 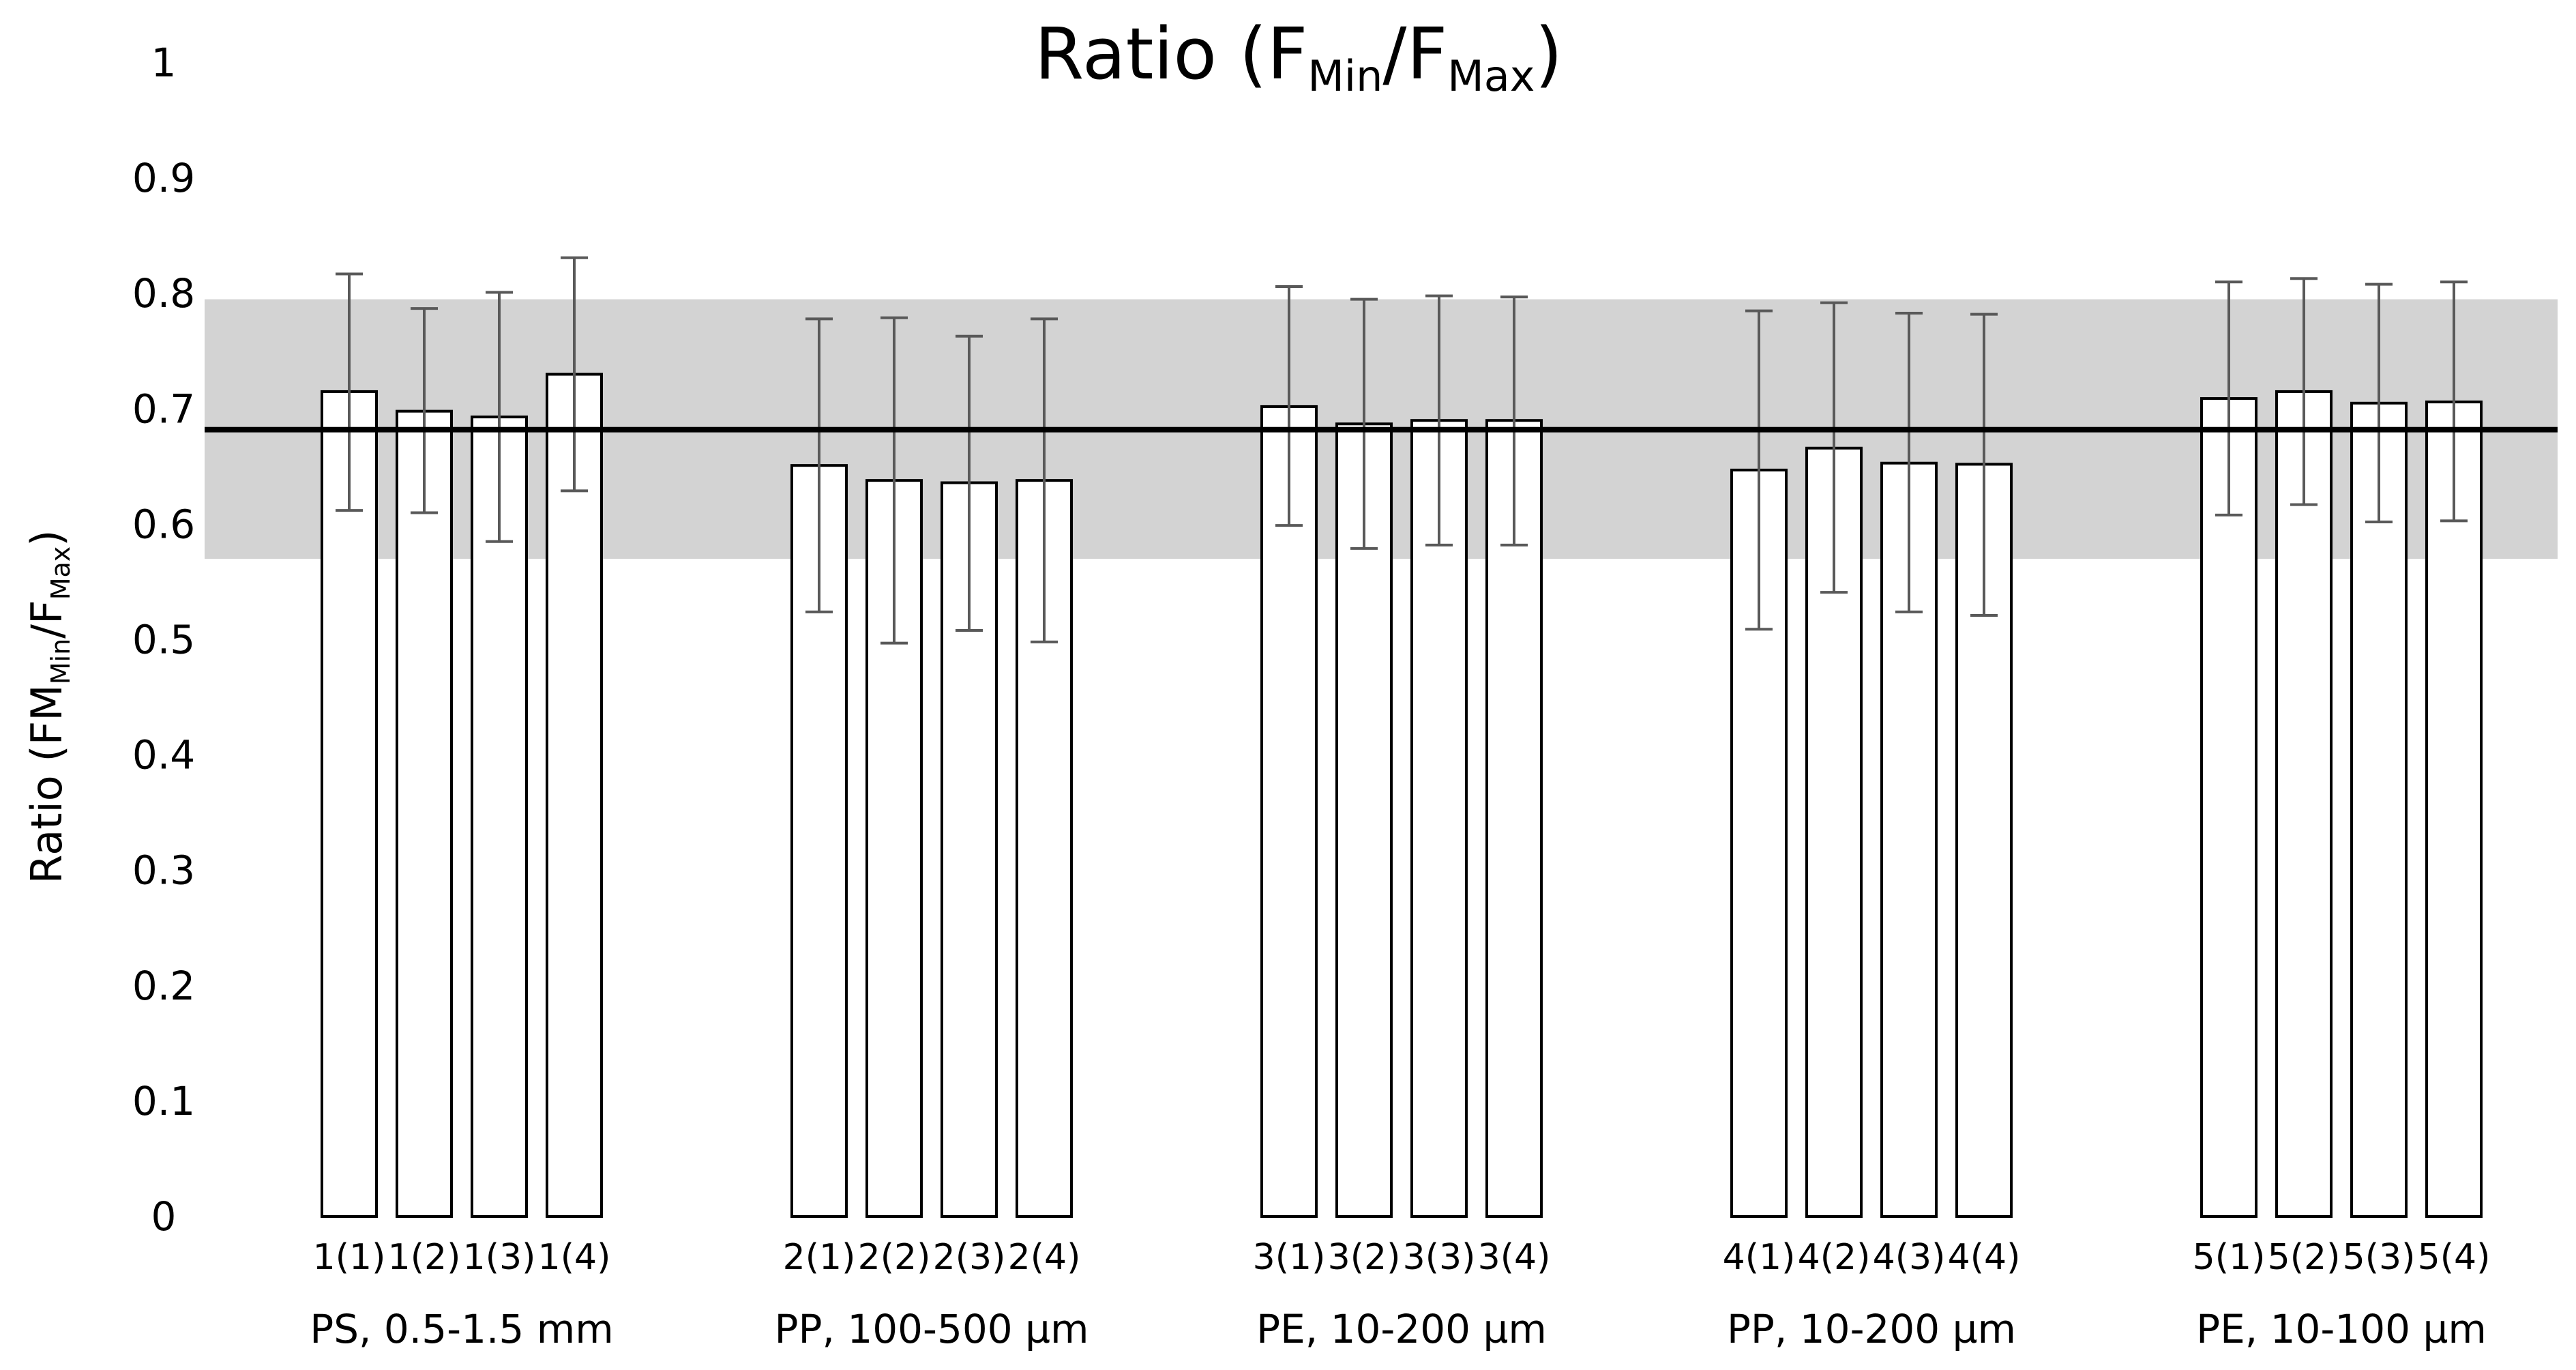 I want to click on x-category-label: 5(2), so click(x=2304, y=1257).